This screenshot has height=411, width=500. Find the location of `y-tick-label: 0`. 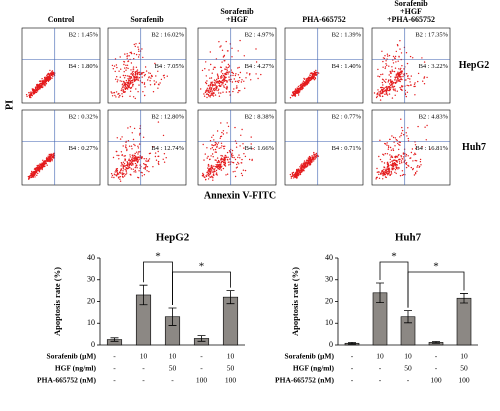

y-tick-label: 0 is located at coordinates (93, 344).